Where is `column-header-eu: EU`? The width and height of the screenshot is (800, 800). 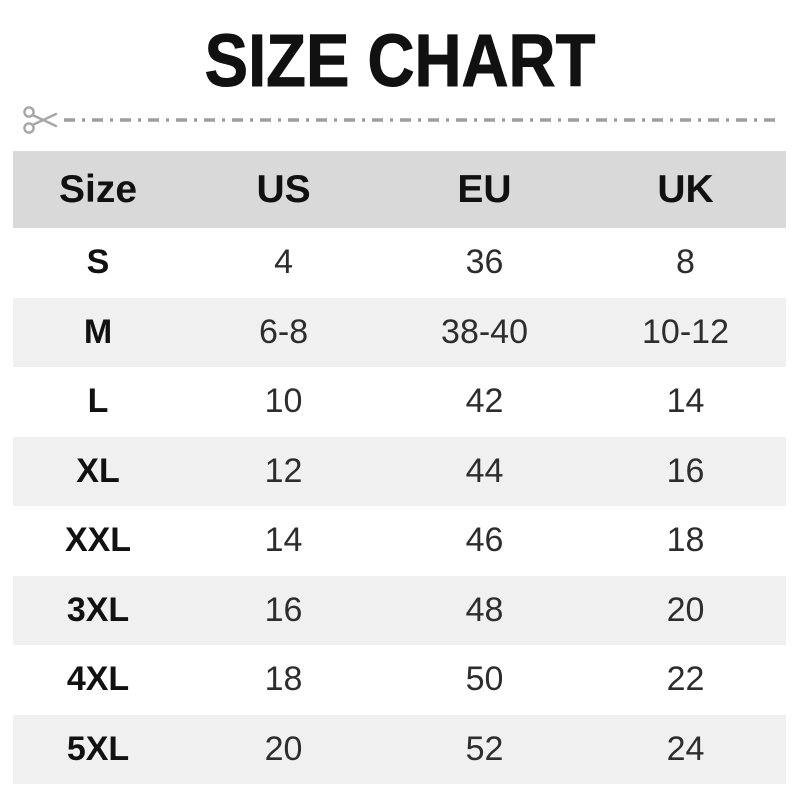 column-header-eu: EU is located at coordinates (485, 189).